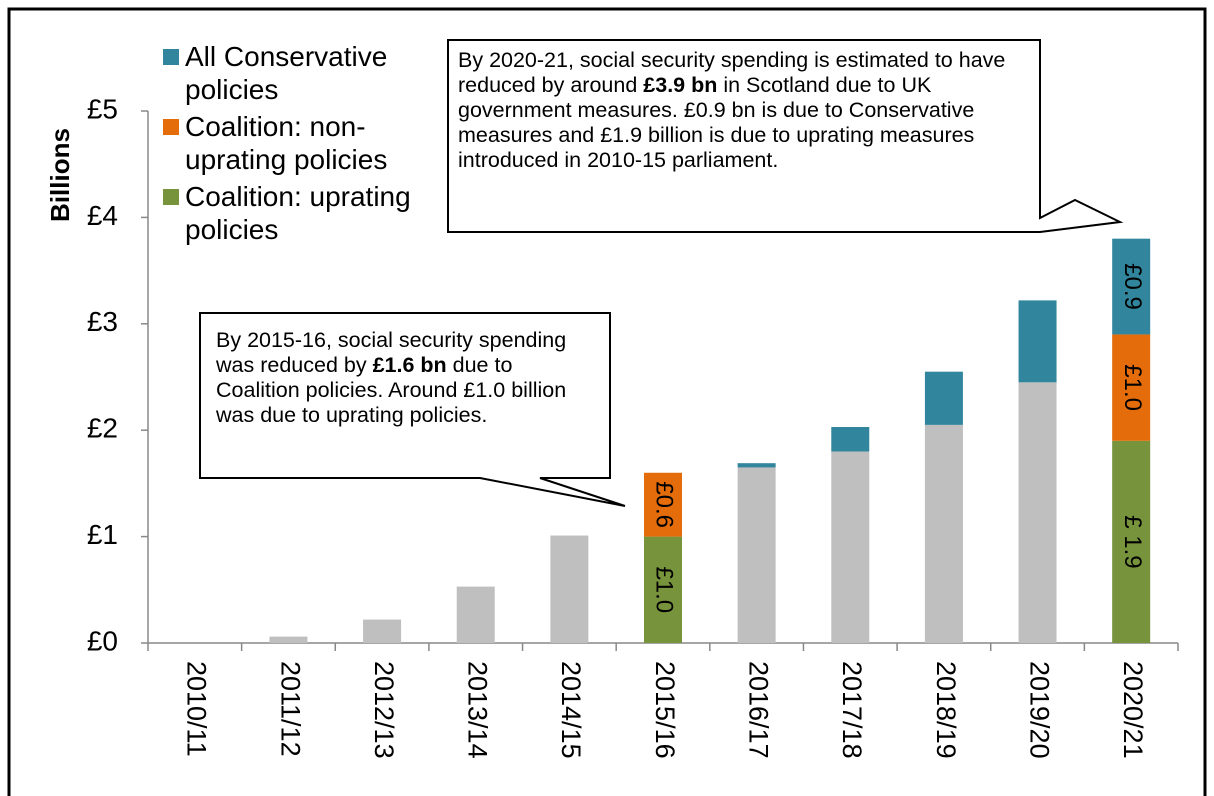 The width and height of the screenshot is (1214, 796). I want to click on annotation-text: £3.9 bn, so click(680, 85).